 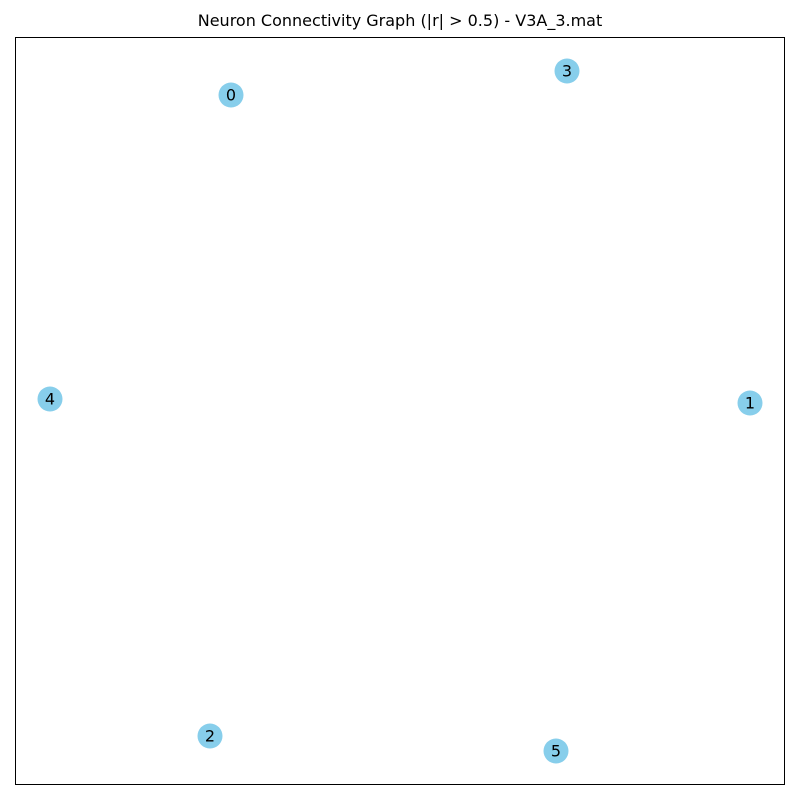 I want to click on node-label: 2, so click(x=210, y=736).